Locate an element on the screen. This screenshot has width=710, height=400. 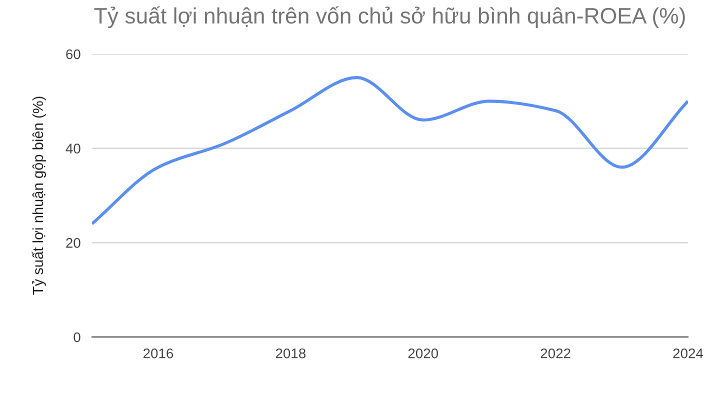
x-tick-label: 2016 is located at coordinates (158, 353).